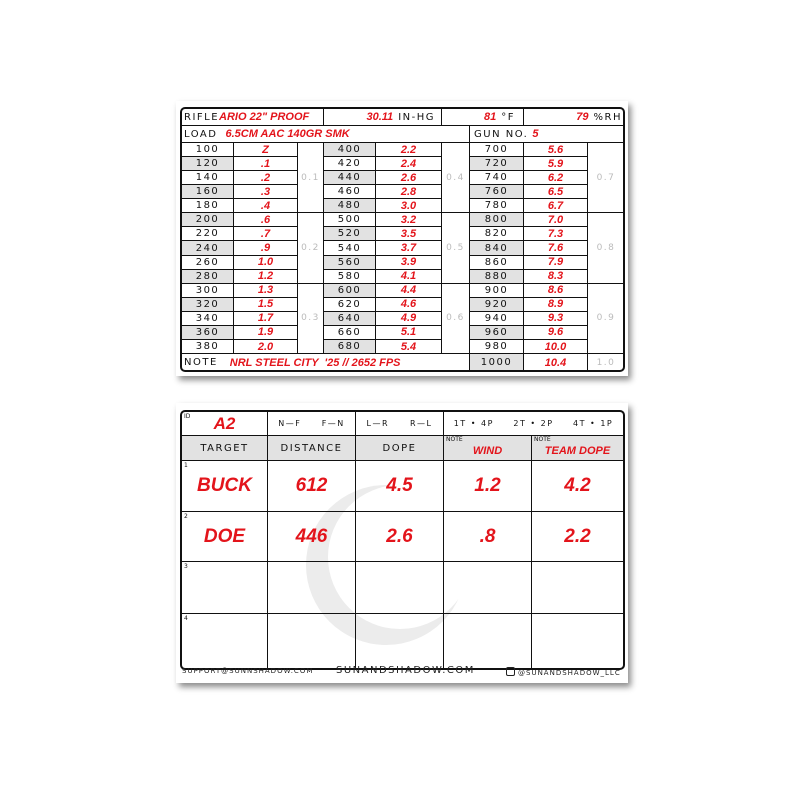  I want to click on distance-cell: 320, so click(208, 304).